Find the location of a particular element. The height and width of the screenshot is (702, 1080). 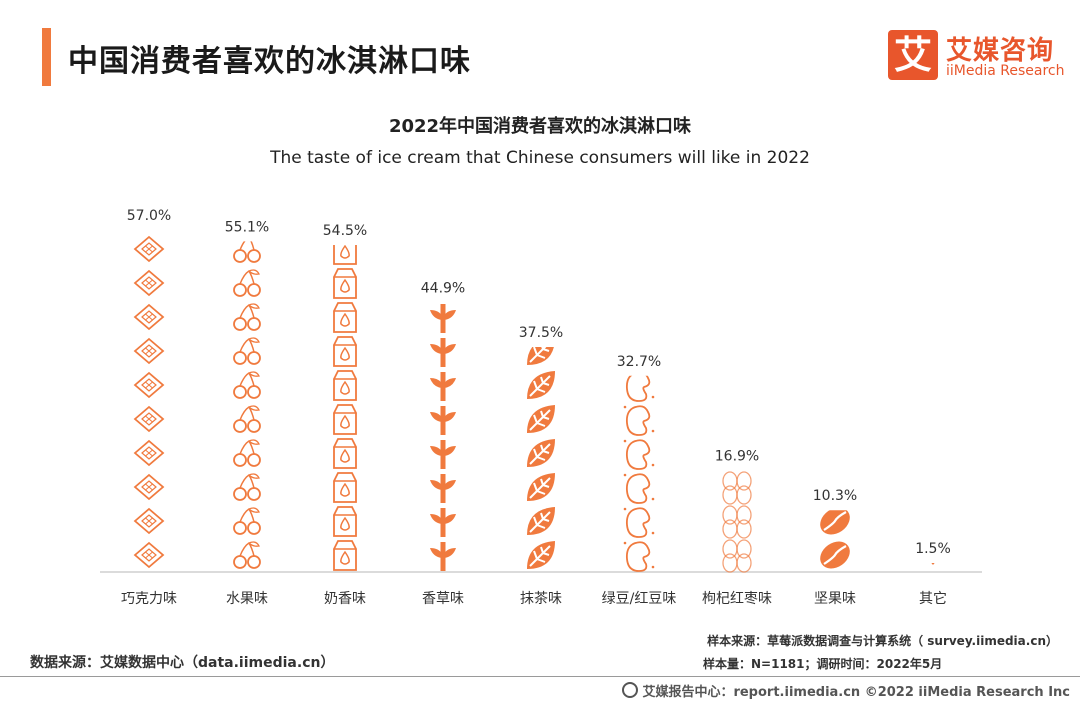

category-label: 枸杞红枣味 is located at coordinates (737, 599).